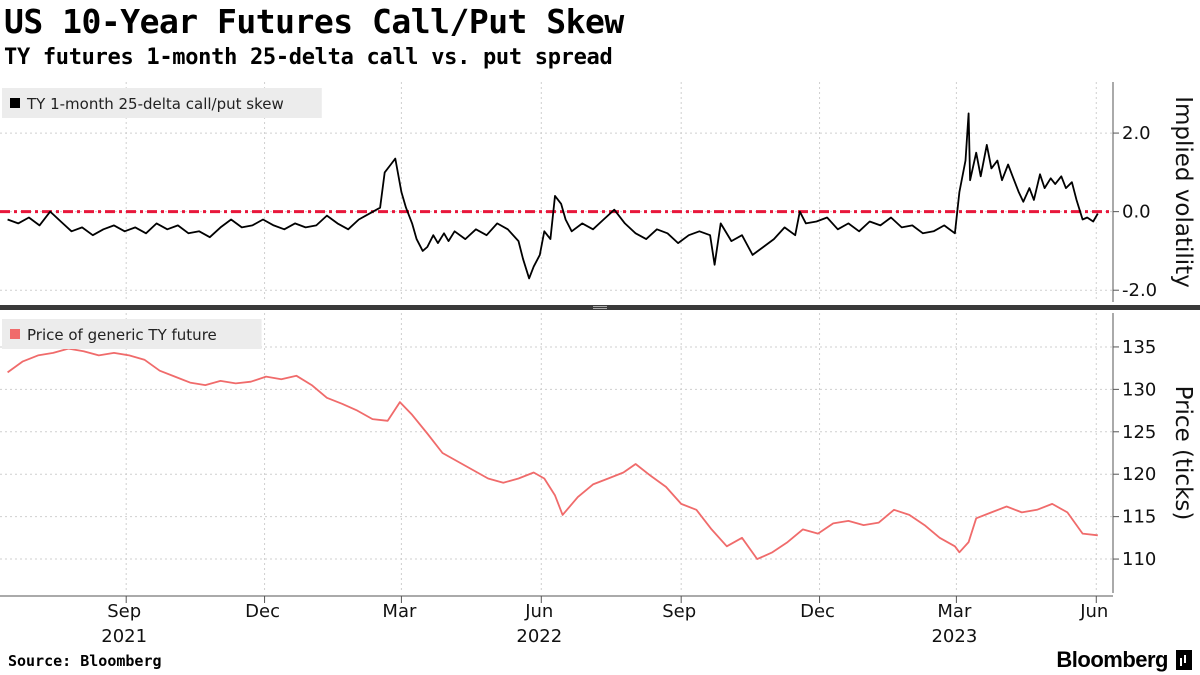 Image resolution: width=1200 pixels, height=675 pixels. What do you see at coordinates (1183, 453) in the screenshot?
I see `y-axis-title: Price (ticks)` at bounding box center [1183, 453].